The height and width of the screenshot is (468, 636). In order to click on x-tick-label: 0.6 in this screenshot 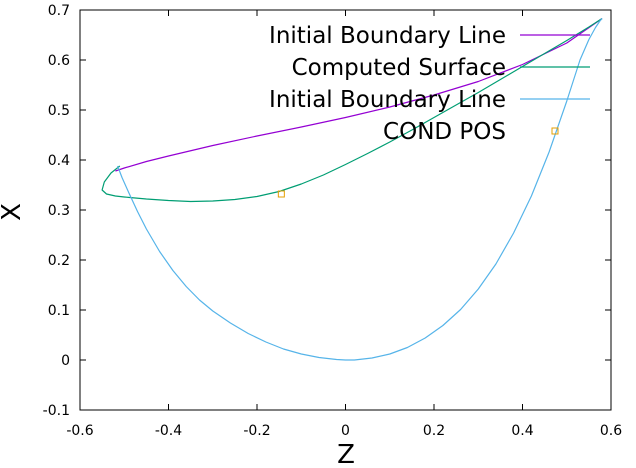, I will do `click(611, 431)`.